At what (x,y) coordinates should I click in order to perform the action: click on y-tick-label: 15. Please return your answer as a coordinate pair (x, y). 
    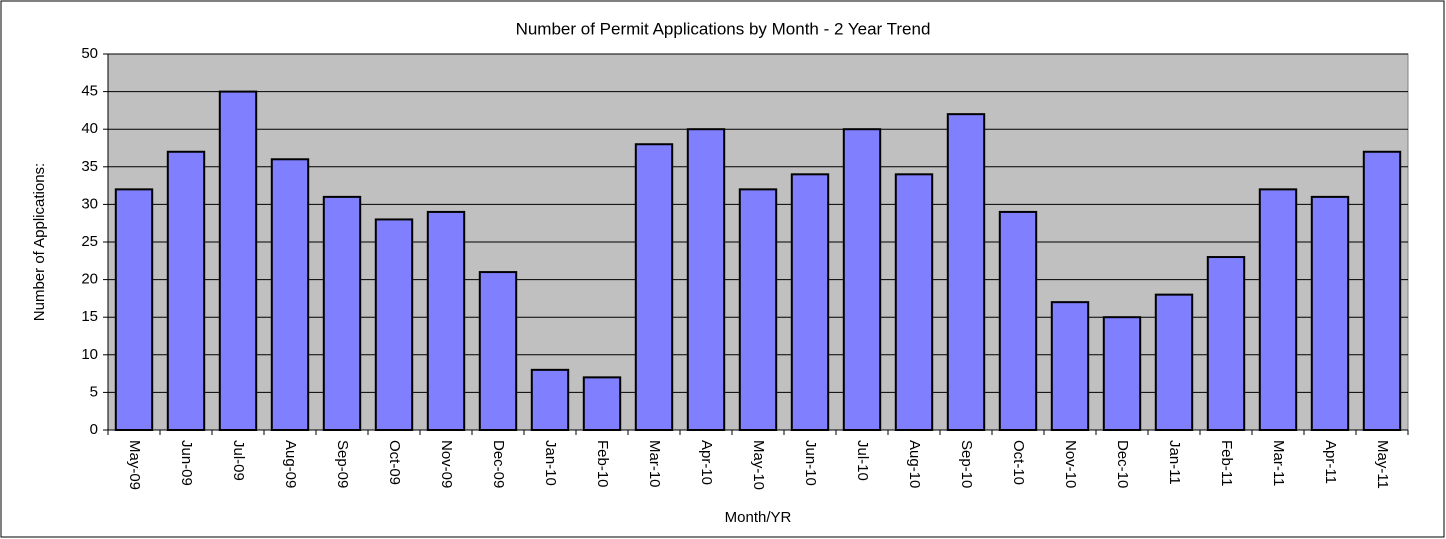
    Looking at the image, I should click on (89, 316).